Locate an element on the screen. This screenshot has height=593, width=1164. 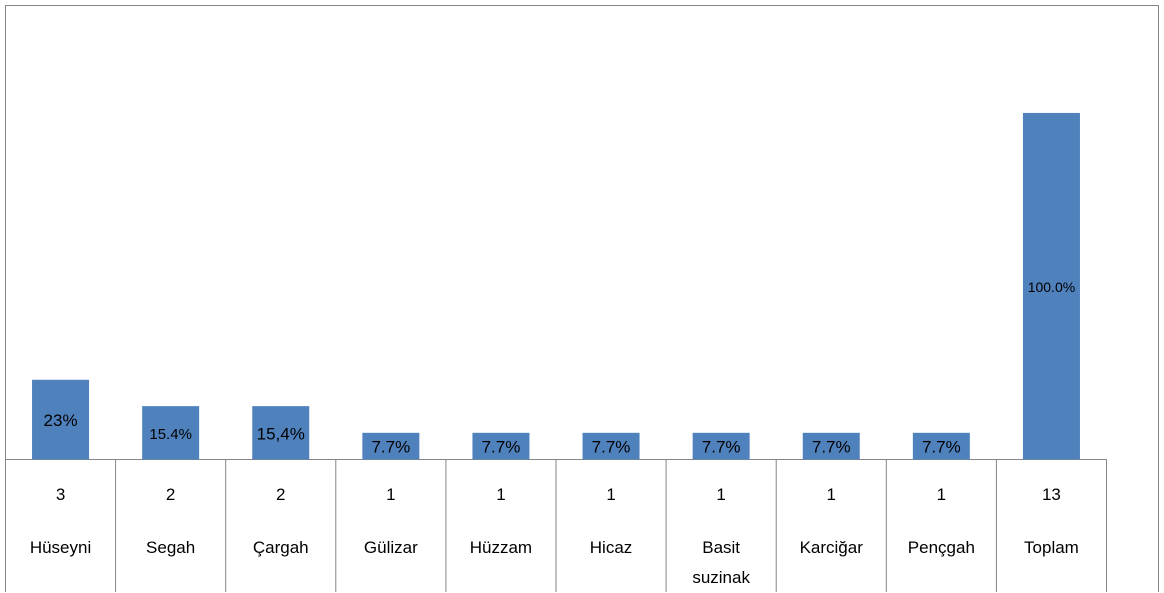
data-label: 15.4% is located at coordinates (170, 434).